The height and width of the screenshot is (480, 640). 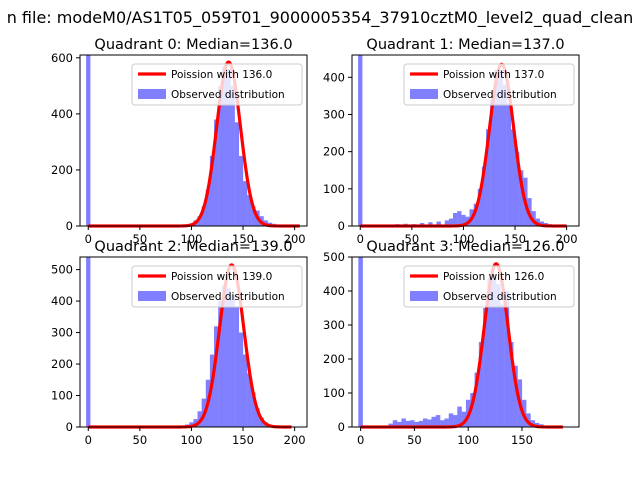 I want to click on histogram-spike-bar, so click(x=88, y=342).